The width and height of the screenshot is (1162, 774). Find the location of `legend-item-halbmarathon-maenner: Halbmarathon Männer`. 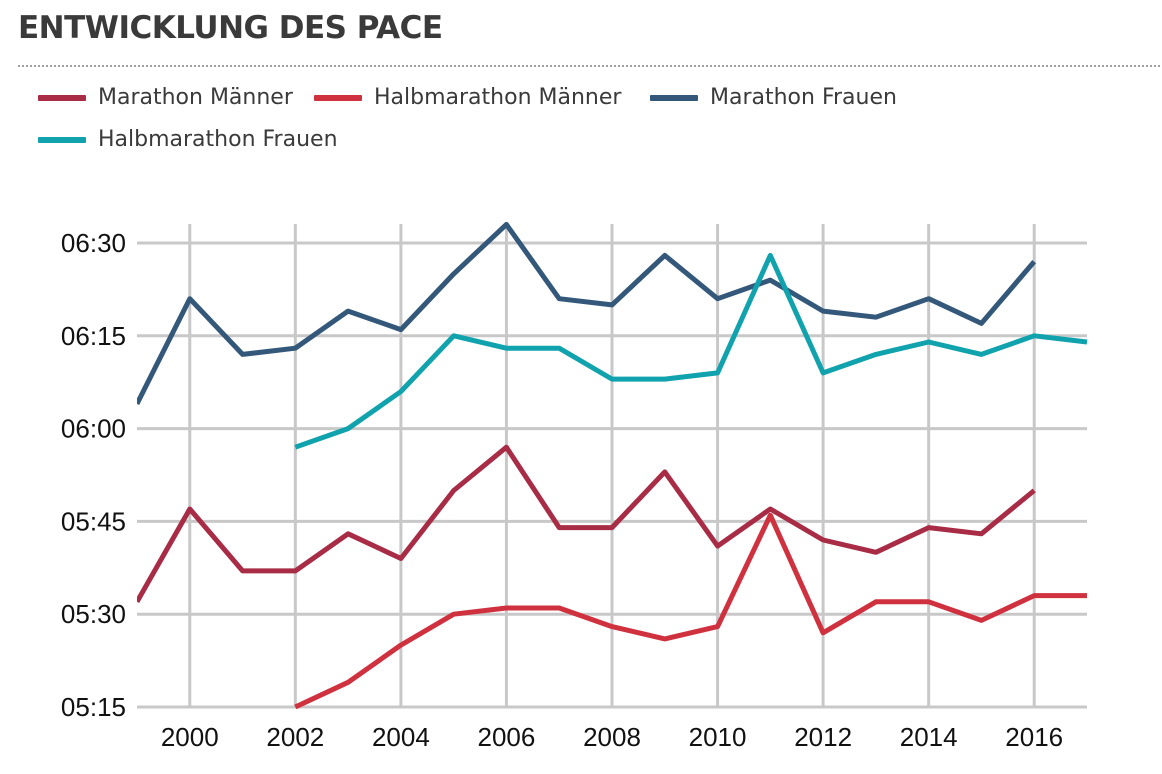

legend-item-halbmarathon-maenner: Halbmarathon Männer is located at coordinates (467, 97).